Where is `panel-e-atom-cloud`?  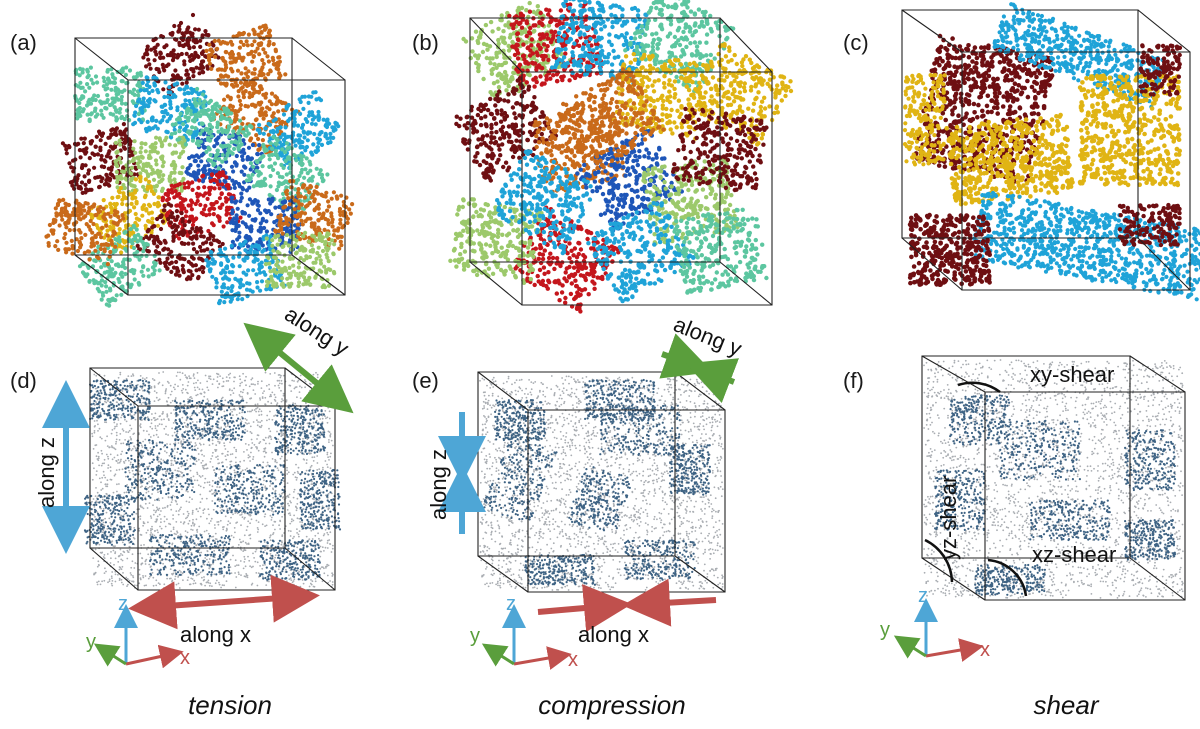 panel-e-atom-cloud is located at coordinates (601, 483).